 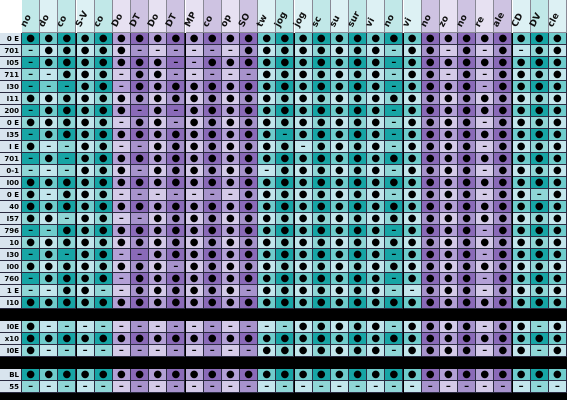 What do you see at coordinates (11, 351) in the screenshot?
I see `row-label: I0E` at bounding box center [11, 351].